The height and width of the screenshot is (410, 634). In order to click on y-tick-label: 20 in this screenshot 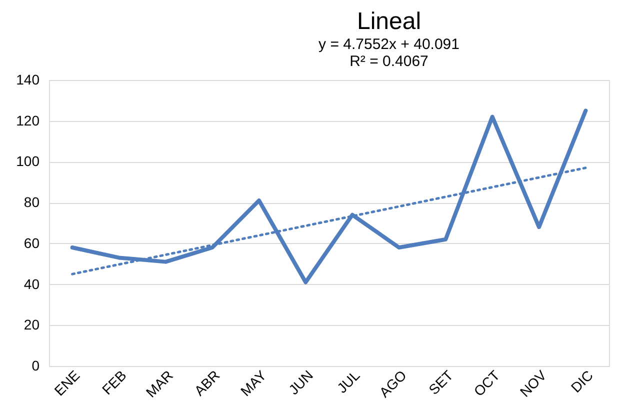, I will do `click(32, 324)`.